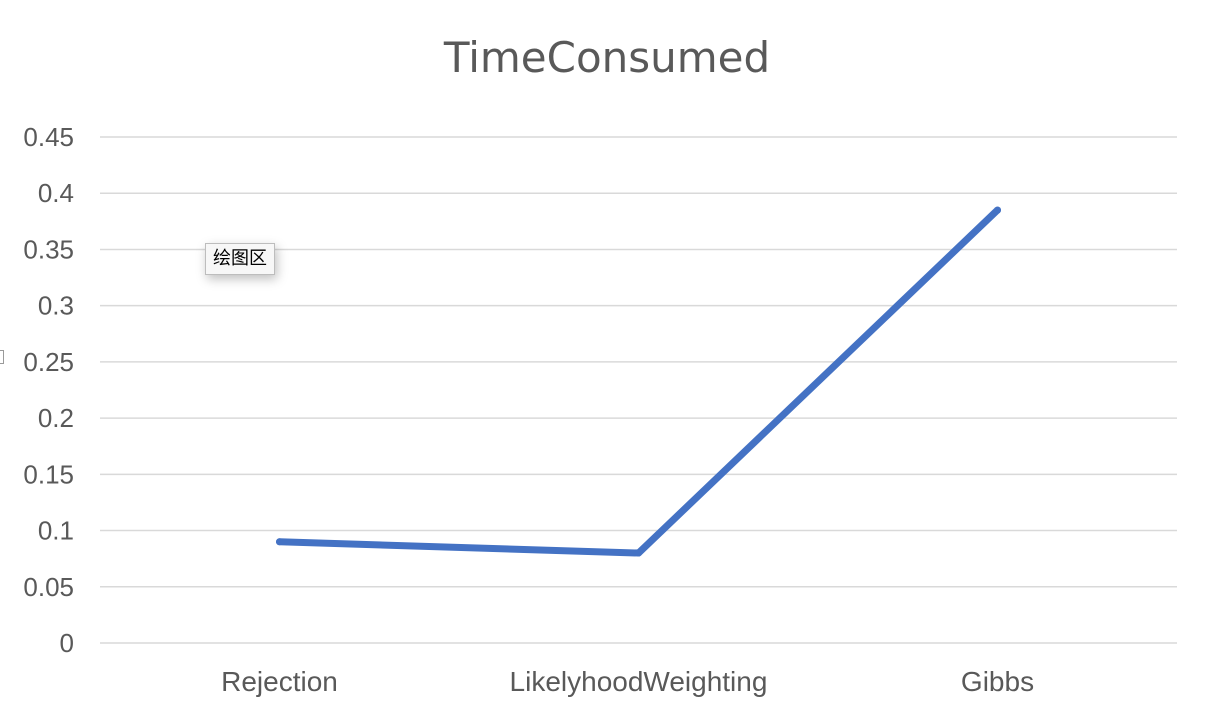 The width and height of the screenshot is (1216, 716). I want to click on plot-area-tooltip: 绘图区, so click(240, 259).